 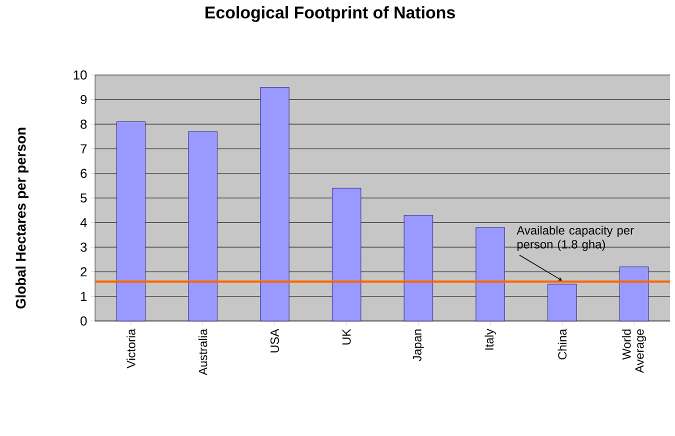 What do you see at coordinates (83, 173) in the screenshot?
I see `y-tick-label: 6` at bounding box center [83, 173].